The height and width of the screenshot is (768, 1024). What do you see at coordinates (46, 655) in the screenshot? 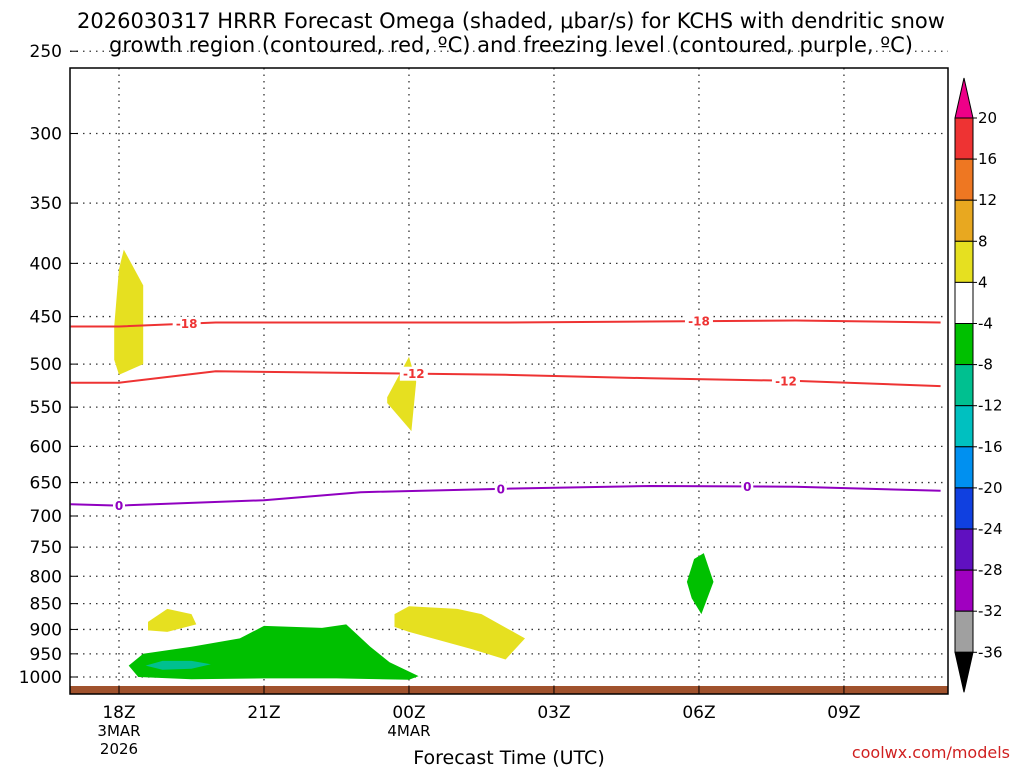
I see `y-tick-label: 950` at bounding box center [46, 655].